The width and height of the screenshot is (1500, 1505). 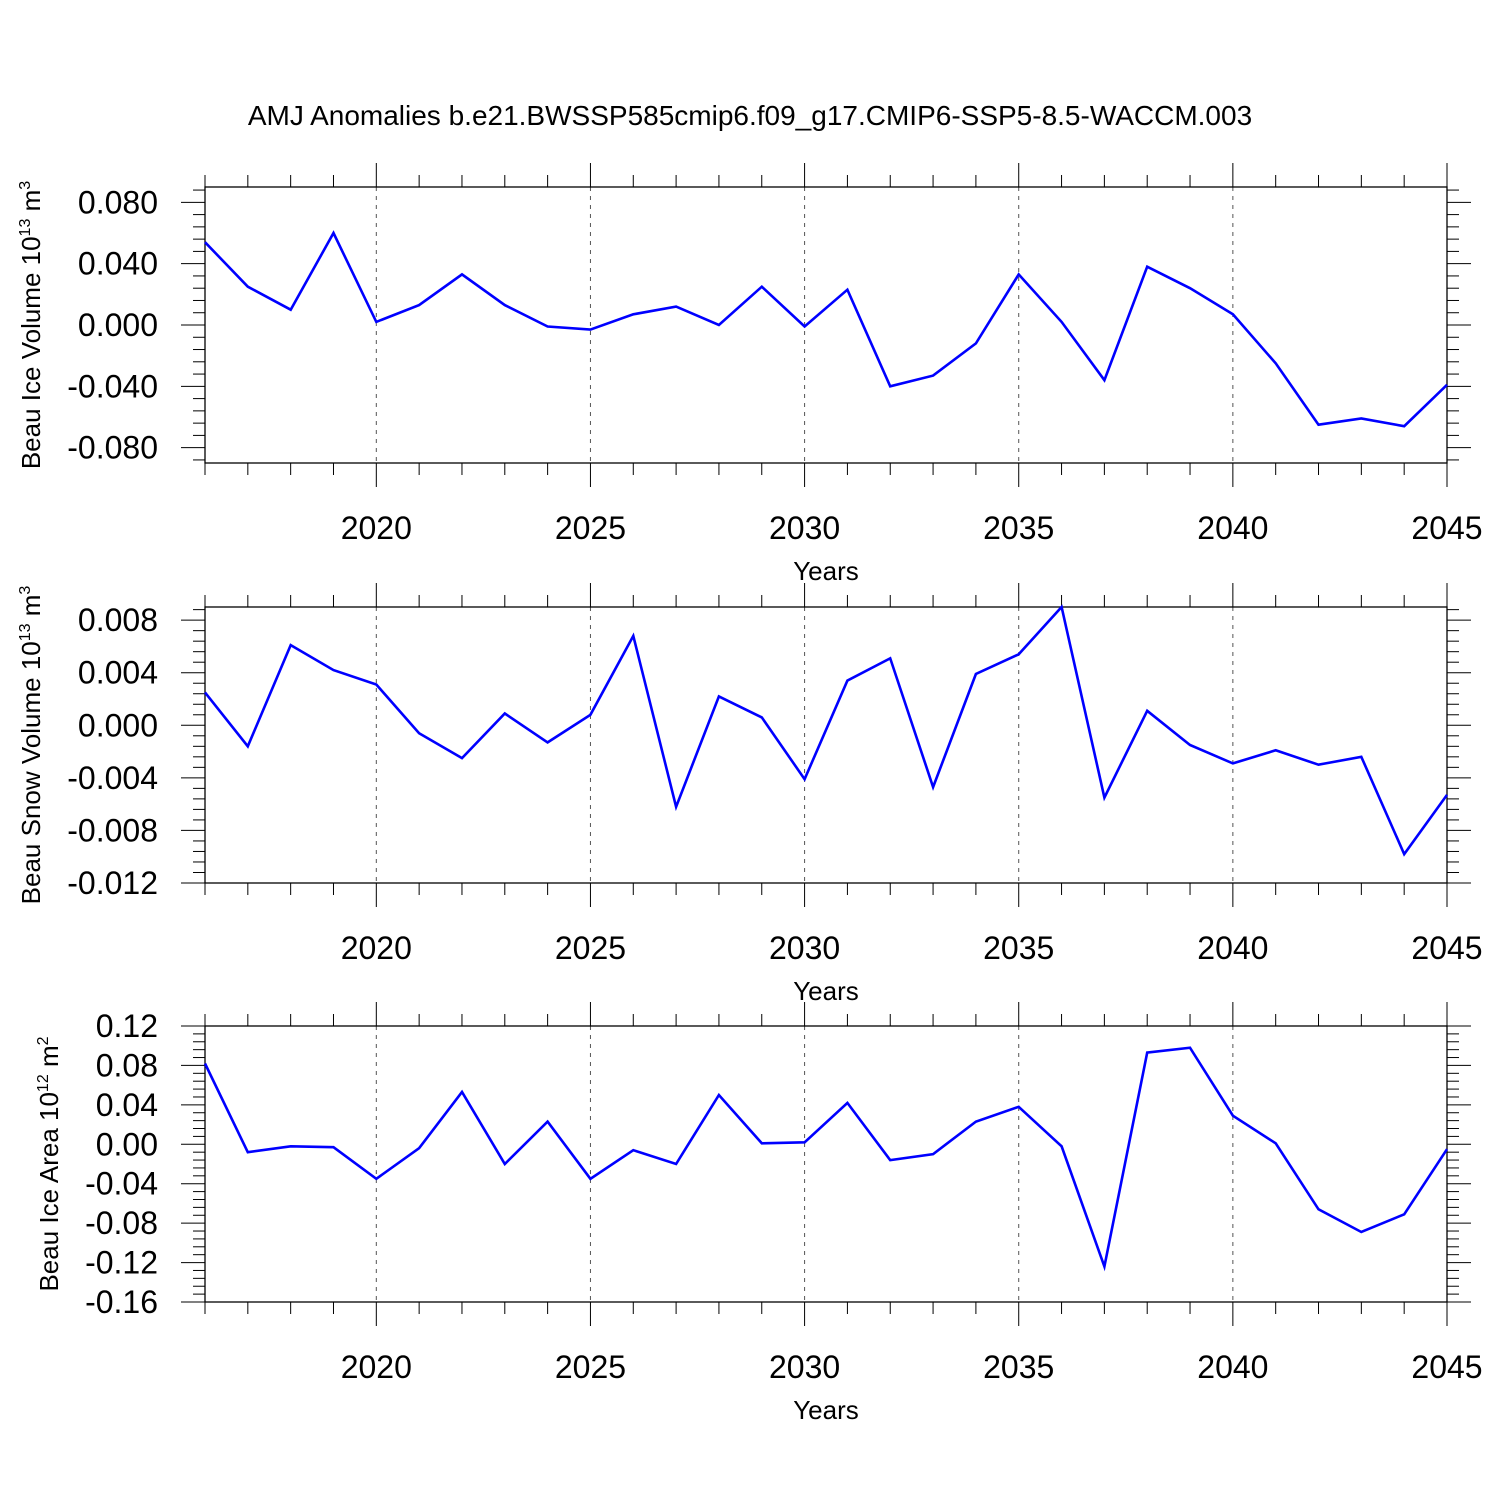 What do you see at coordinates (112, 448) in the screenshot?
I see `y-tick-label: -0.080` at bounding box center [112, 448].